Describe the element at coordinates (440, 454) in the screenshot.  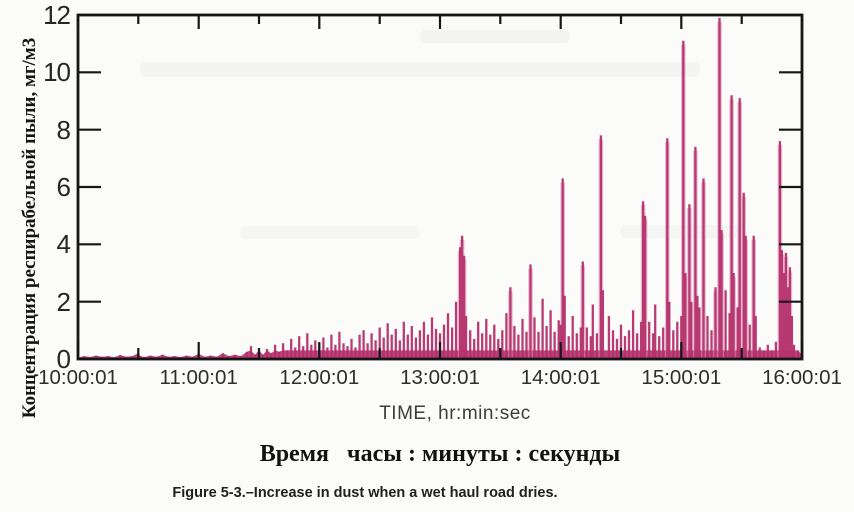
I see `x-axis-title-ru: Время часы : минуты : секунды` at that location.